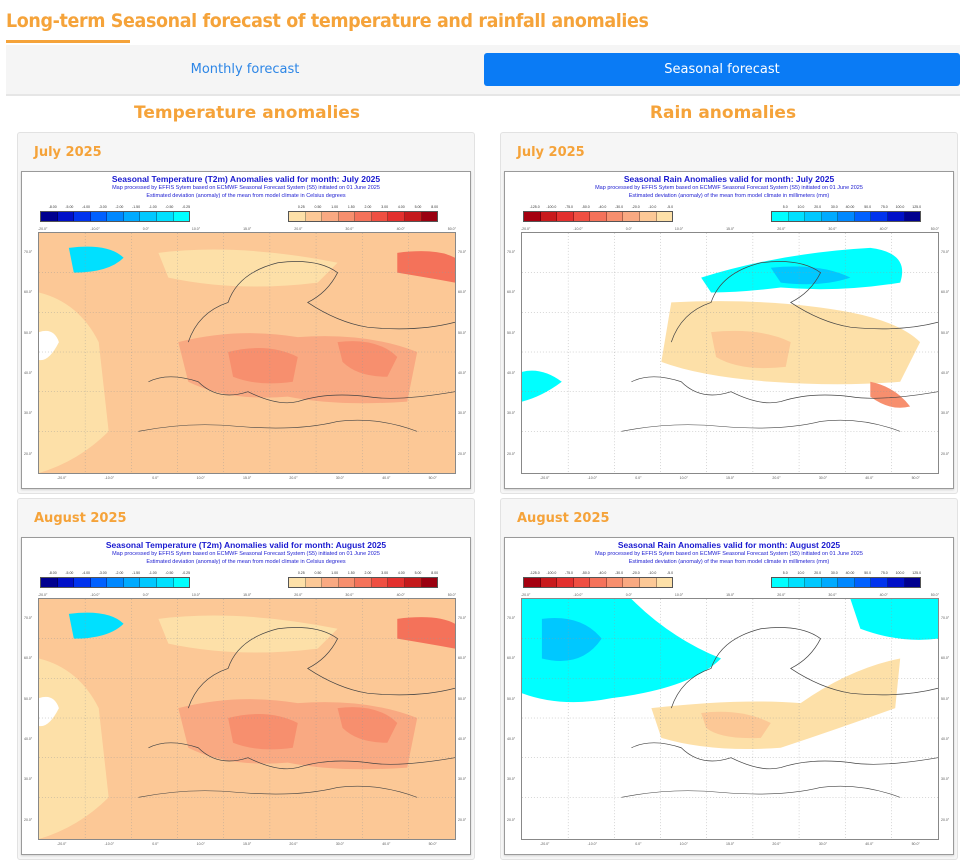 This screenshot has width=960, height=864. I want to click on legend-tick: -20.0, so click(635, 207).